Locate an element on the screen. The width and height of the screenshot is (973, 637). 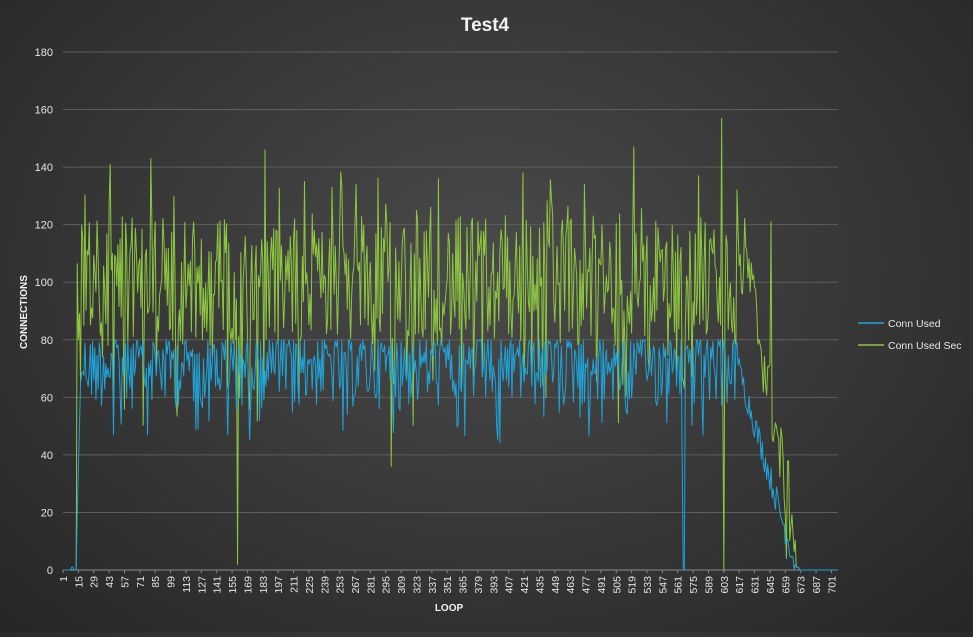
x-tick-label: 295 is located at coordinates (387, 585).